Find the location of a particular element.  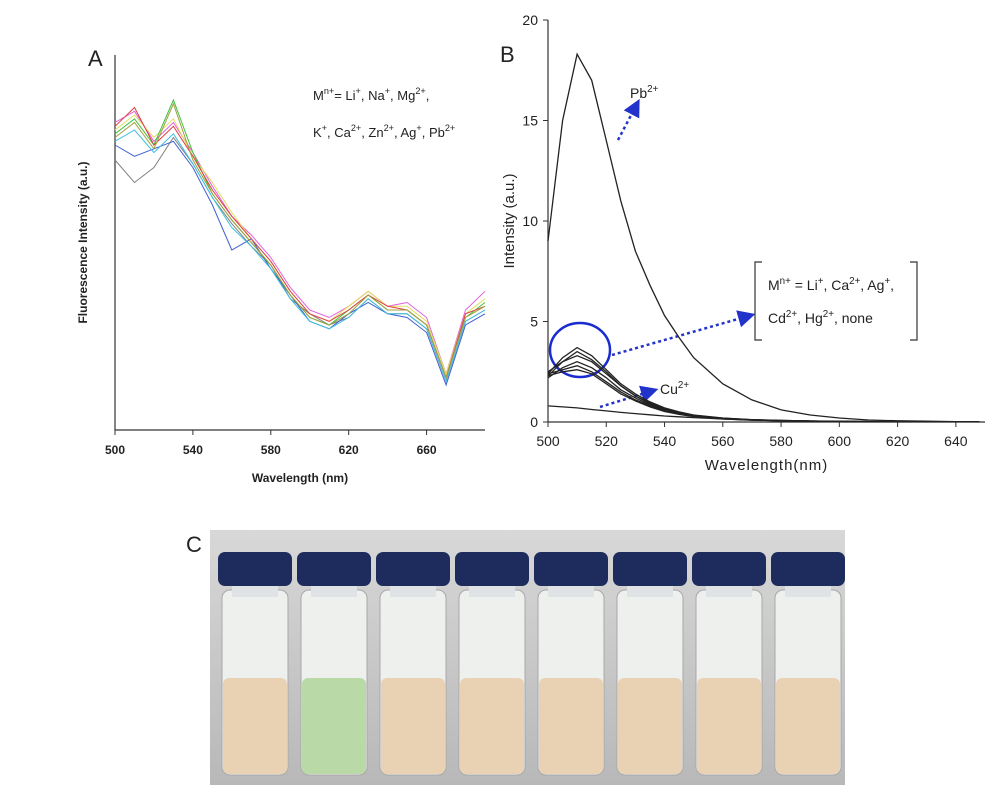

annotation: Mn+​= Li+​, Na+​, Mg2+​, is located at coordinates (371, 94).